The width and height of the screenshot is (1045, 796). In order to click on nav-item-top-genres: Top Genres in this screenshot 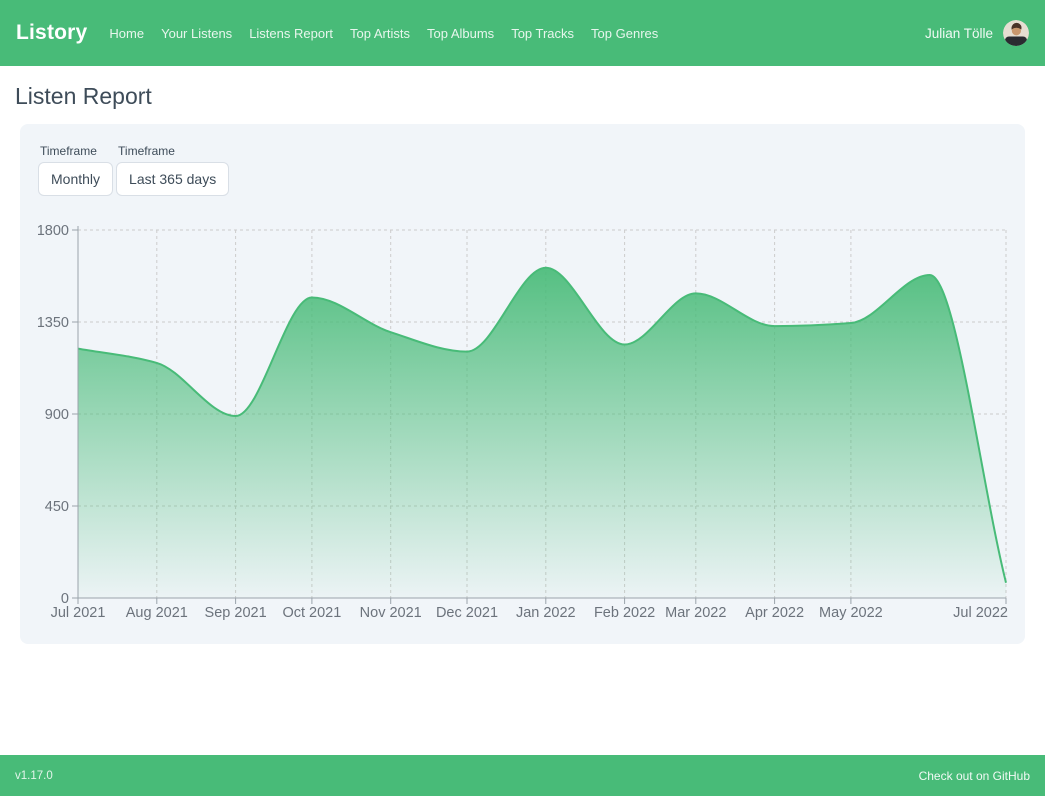, I will do `click(625, 33)`.